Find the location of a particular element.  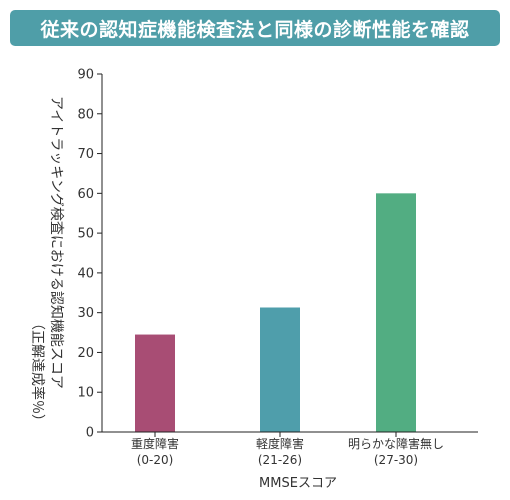

x-tick-label: 軽度障害 is located at coordinates (280, 443).